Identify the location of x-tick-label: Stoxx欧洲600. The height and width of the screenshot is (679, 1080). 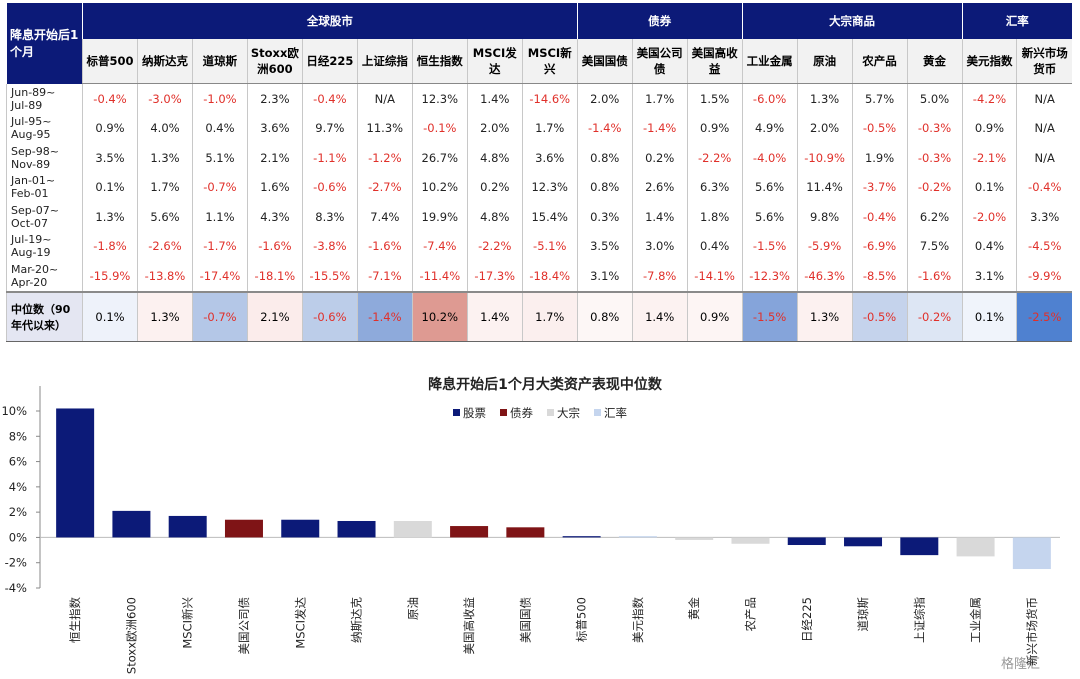
(131, 635).